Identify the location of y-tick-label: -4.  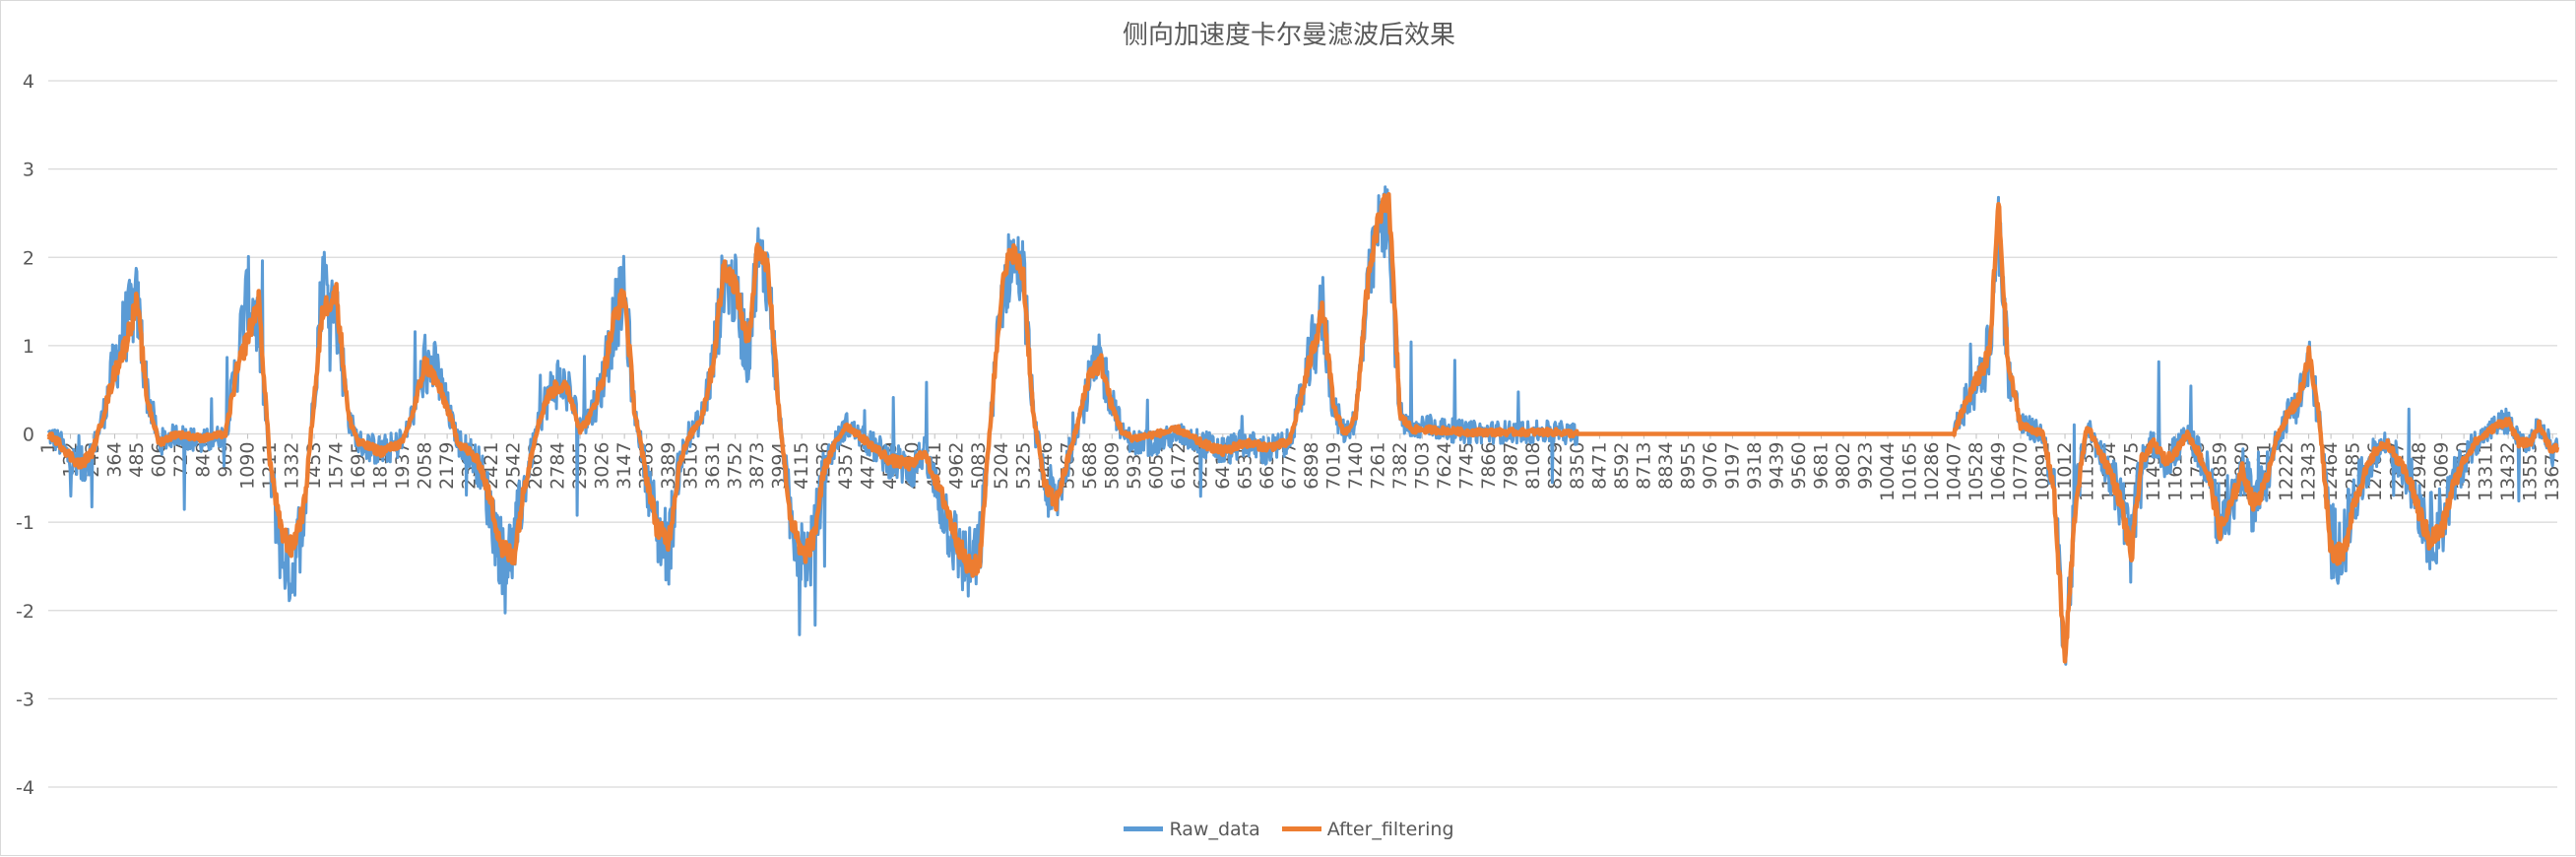
(25, 788).